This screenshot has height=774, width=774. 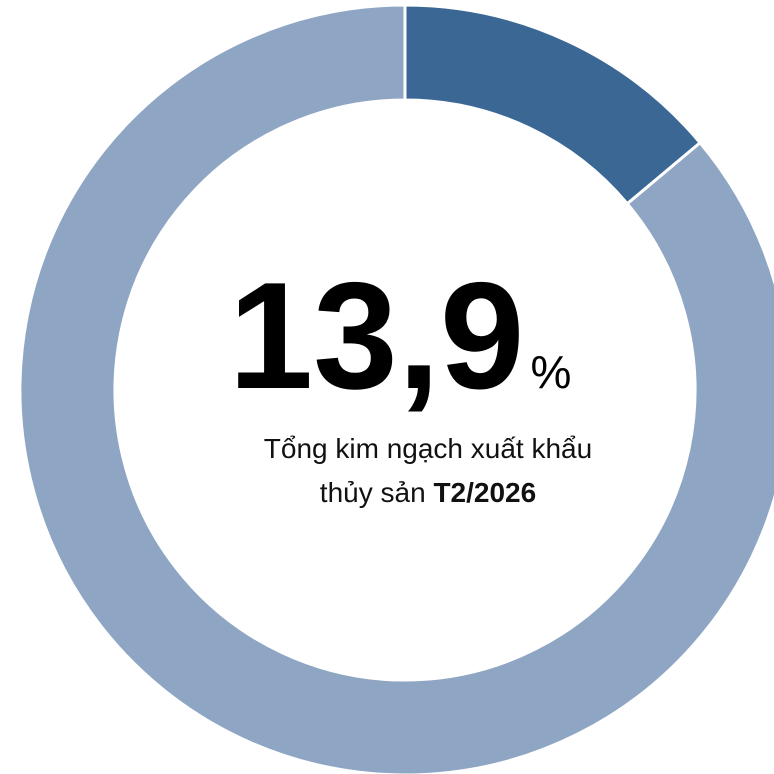 I want to click on center-value: 13,9%, so click(x=400, y=336).